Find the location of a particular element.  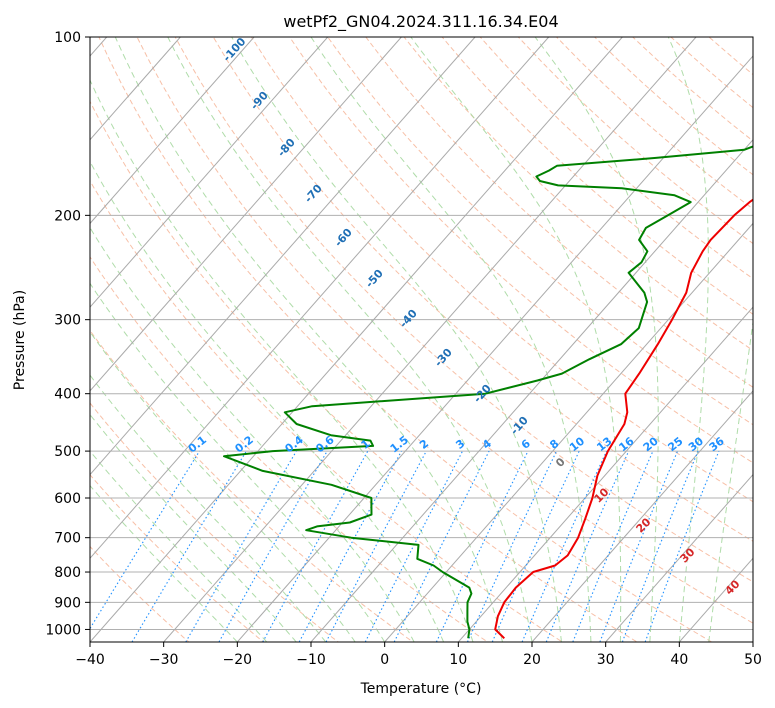

y-axis-label: Pressure (hPa) is located at coordinates (20, 340).